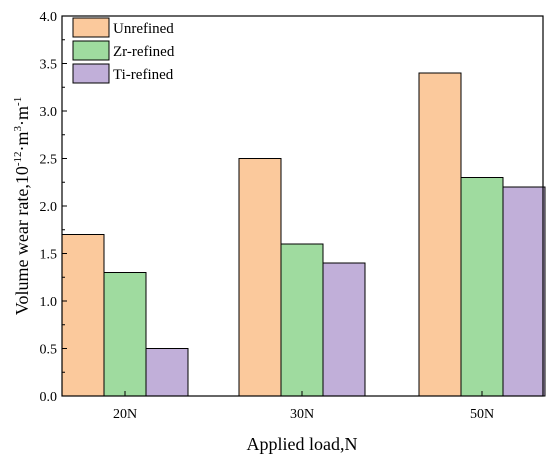 This screenshot has width=550, height=463. I want to click on y-tick-label: 0.5, so click(49, 350).